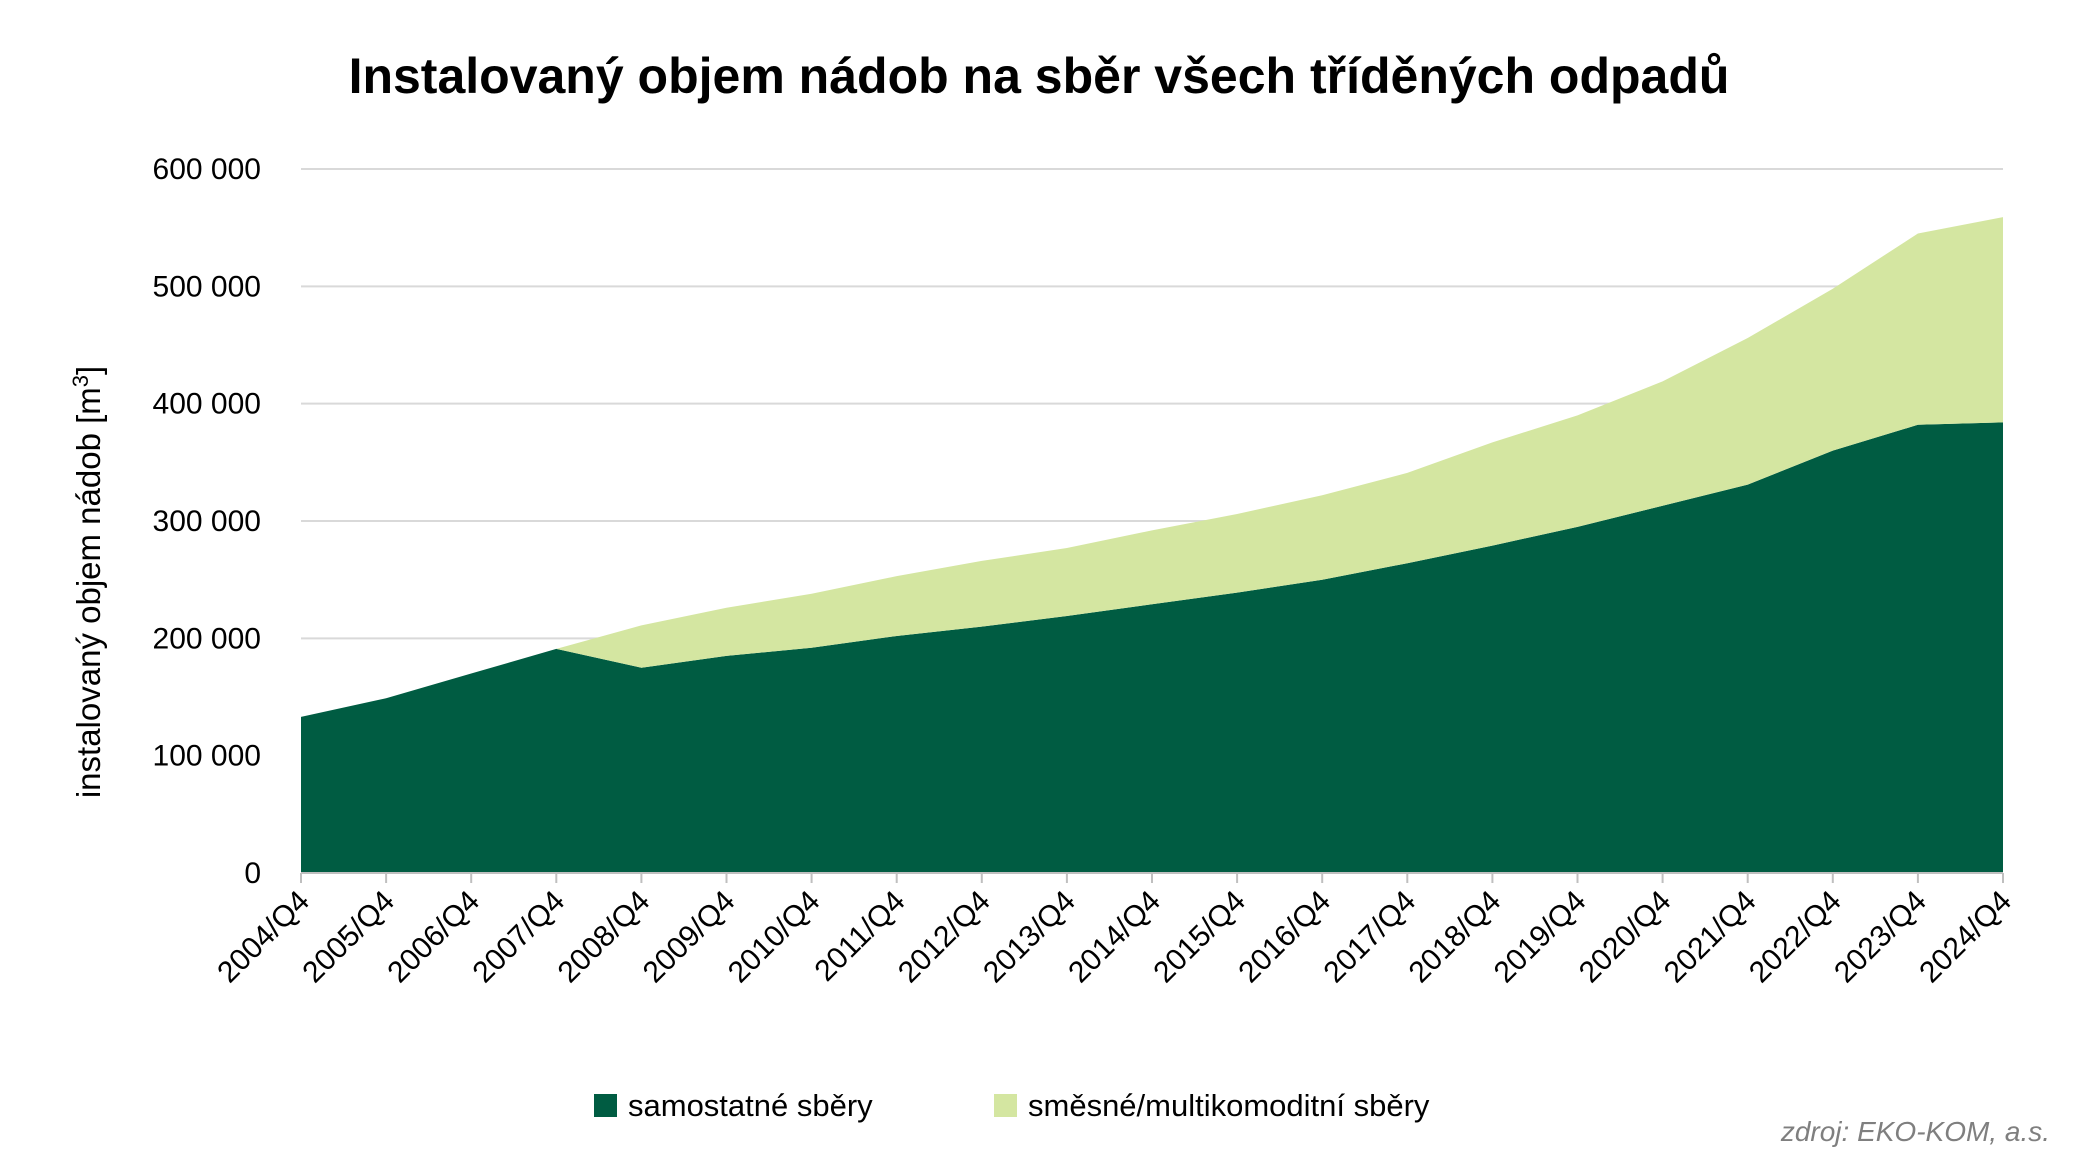 The width and height of the screenshot is (2079, 1170). What do you see at coordinates (860, 936) in the screenshot?
I see `x-tick-label: 2011/Q4` at bounding box center [860, 936].